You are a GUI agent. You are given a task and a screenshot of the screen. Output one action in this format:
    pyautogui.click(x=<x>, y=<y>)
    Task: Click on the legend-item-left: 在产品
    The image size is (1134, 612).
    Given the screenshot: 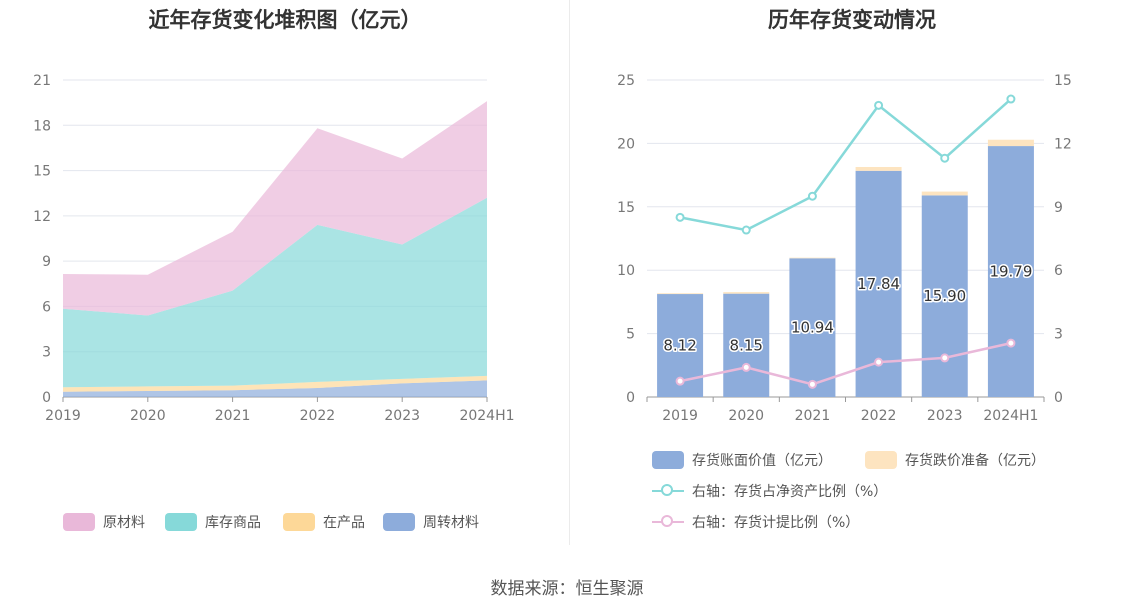 What is the action you would take?
    pyautogui.click(x=324, y=522)
    